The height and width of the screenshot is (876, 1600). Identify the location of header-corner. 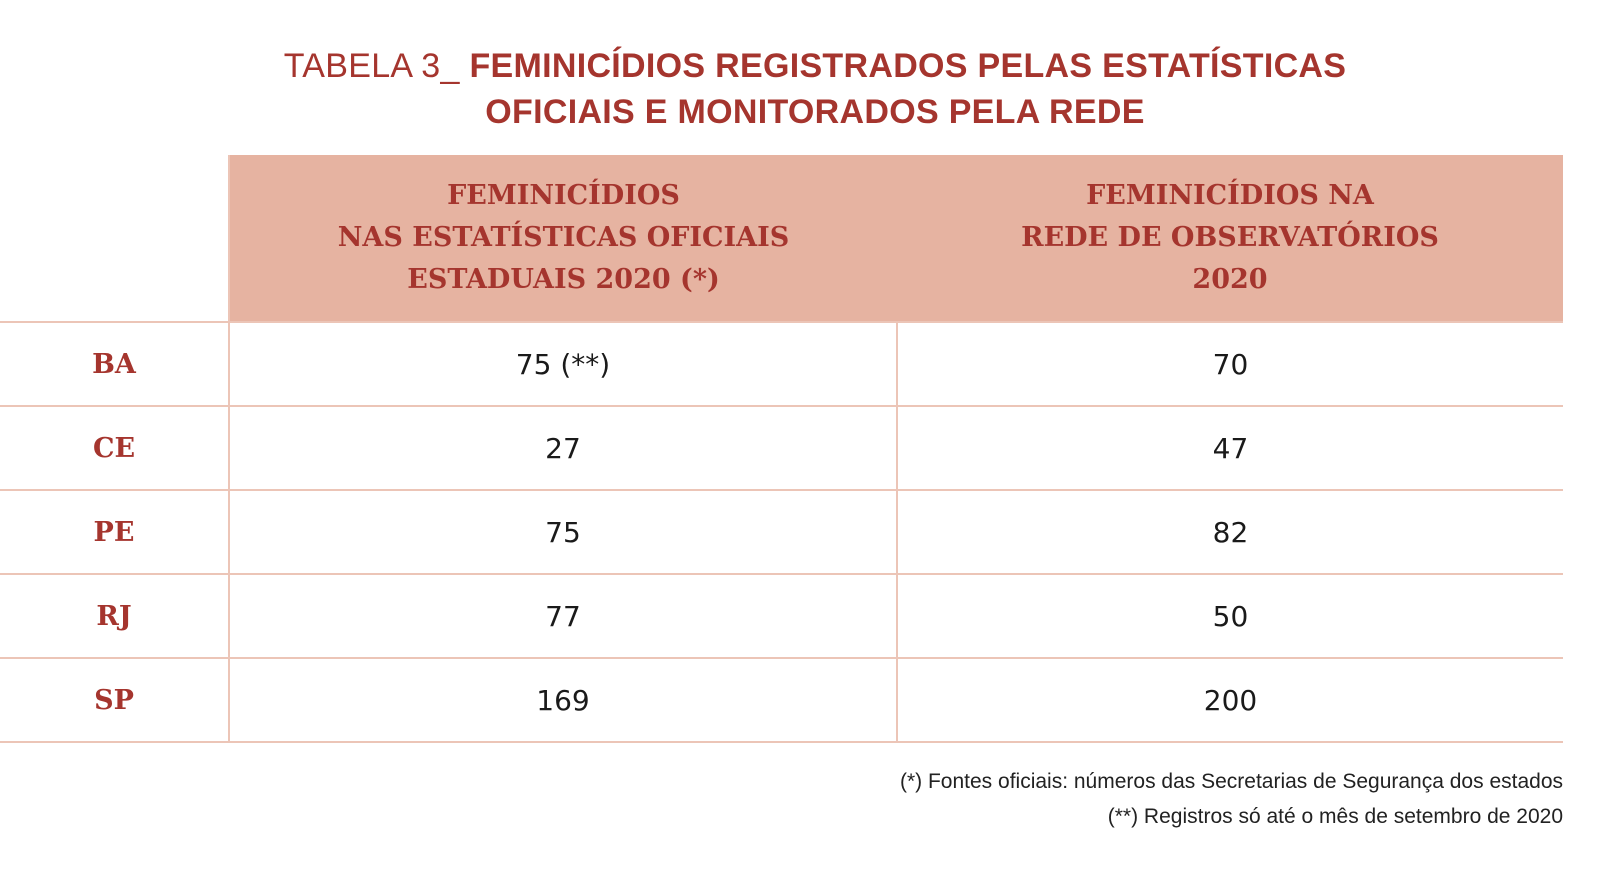
(114, 238).